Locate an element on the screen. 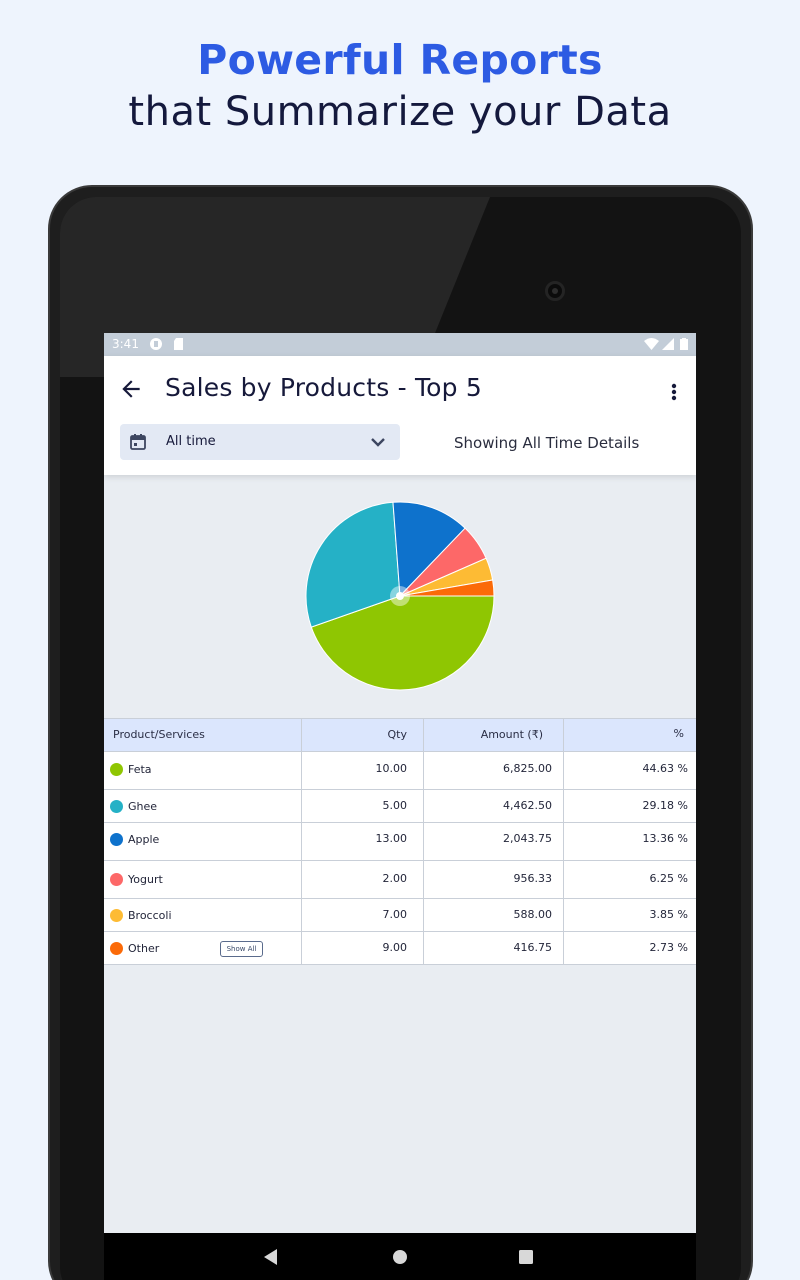 This screenshot has height=1280, width=800. product-name: Apple is located at coordinates (144, 839).